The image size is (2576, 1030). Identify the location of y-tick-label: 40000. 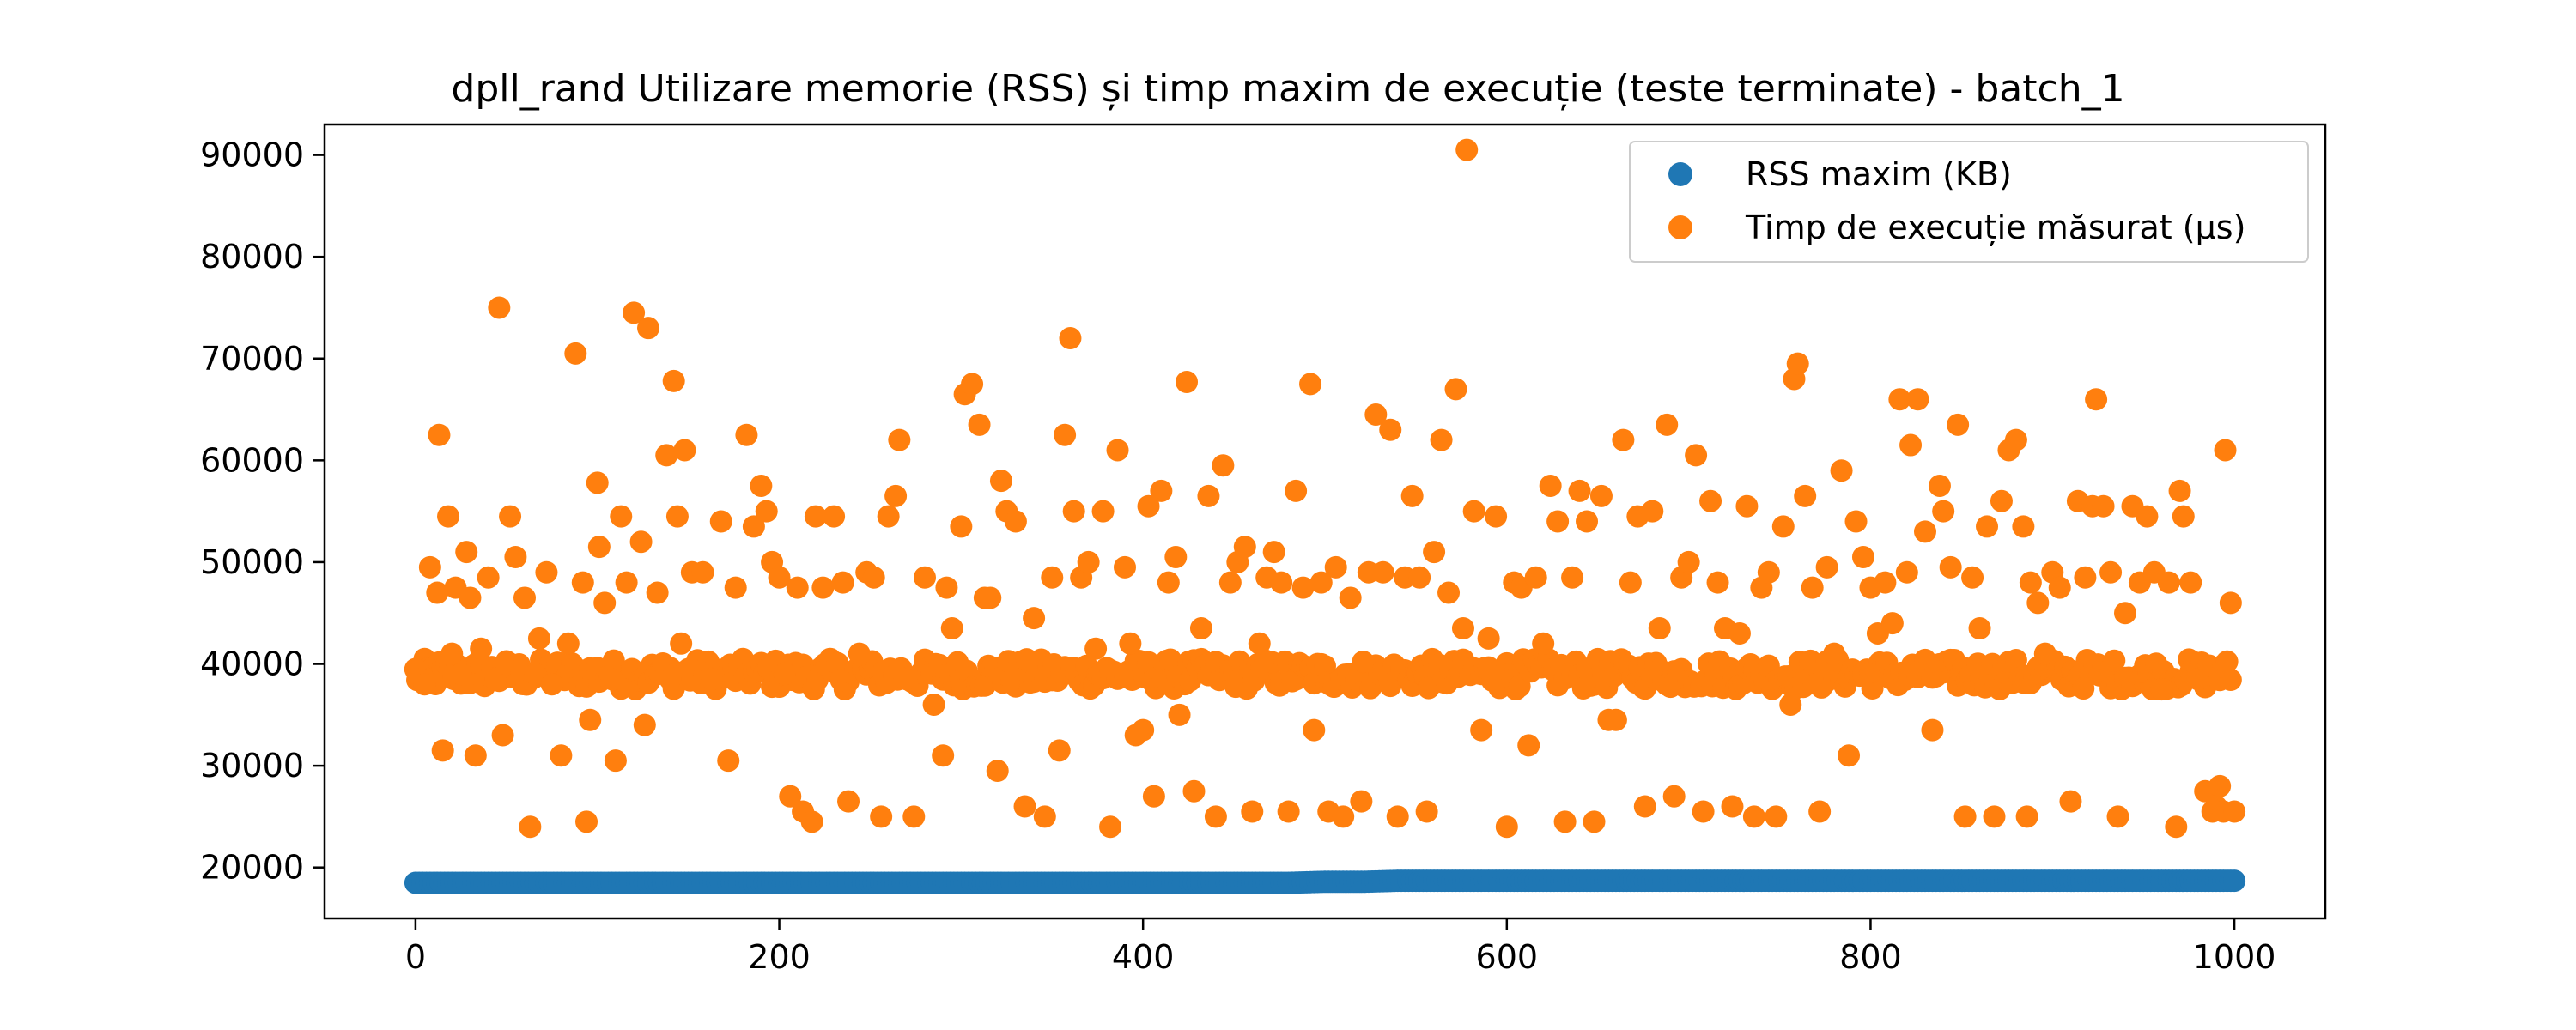
(252, 664).